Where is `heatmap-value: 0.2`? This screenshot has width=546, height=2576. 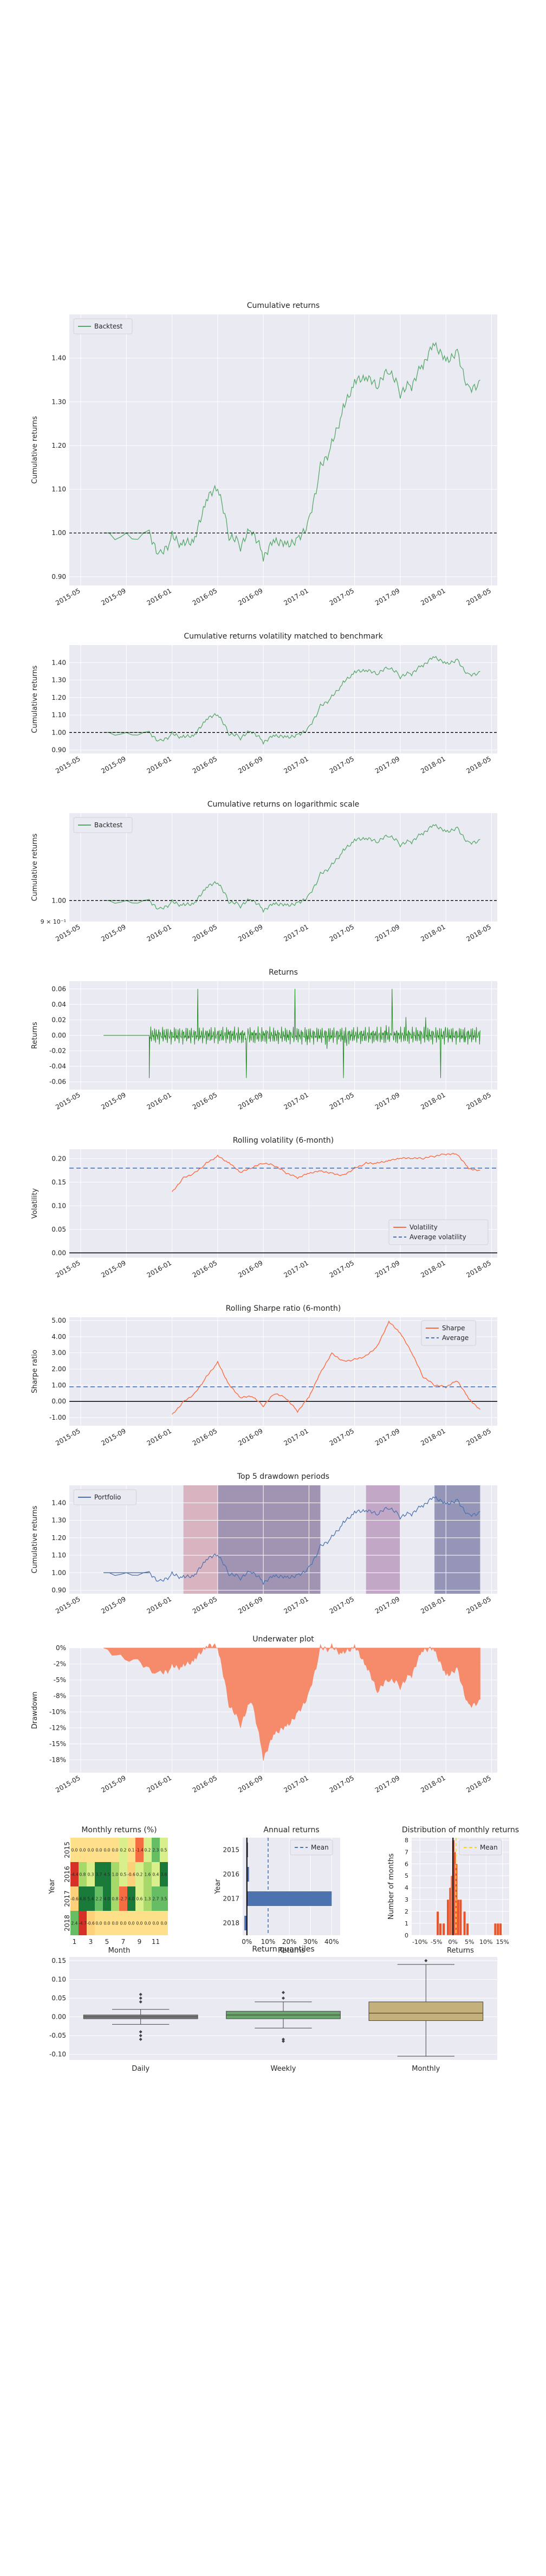
heatmap-value: 0.2 is located at coordinates (139, 1874).